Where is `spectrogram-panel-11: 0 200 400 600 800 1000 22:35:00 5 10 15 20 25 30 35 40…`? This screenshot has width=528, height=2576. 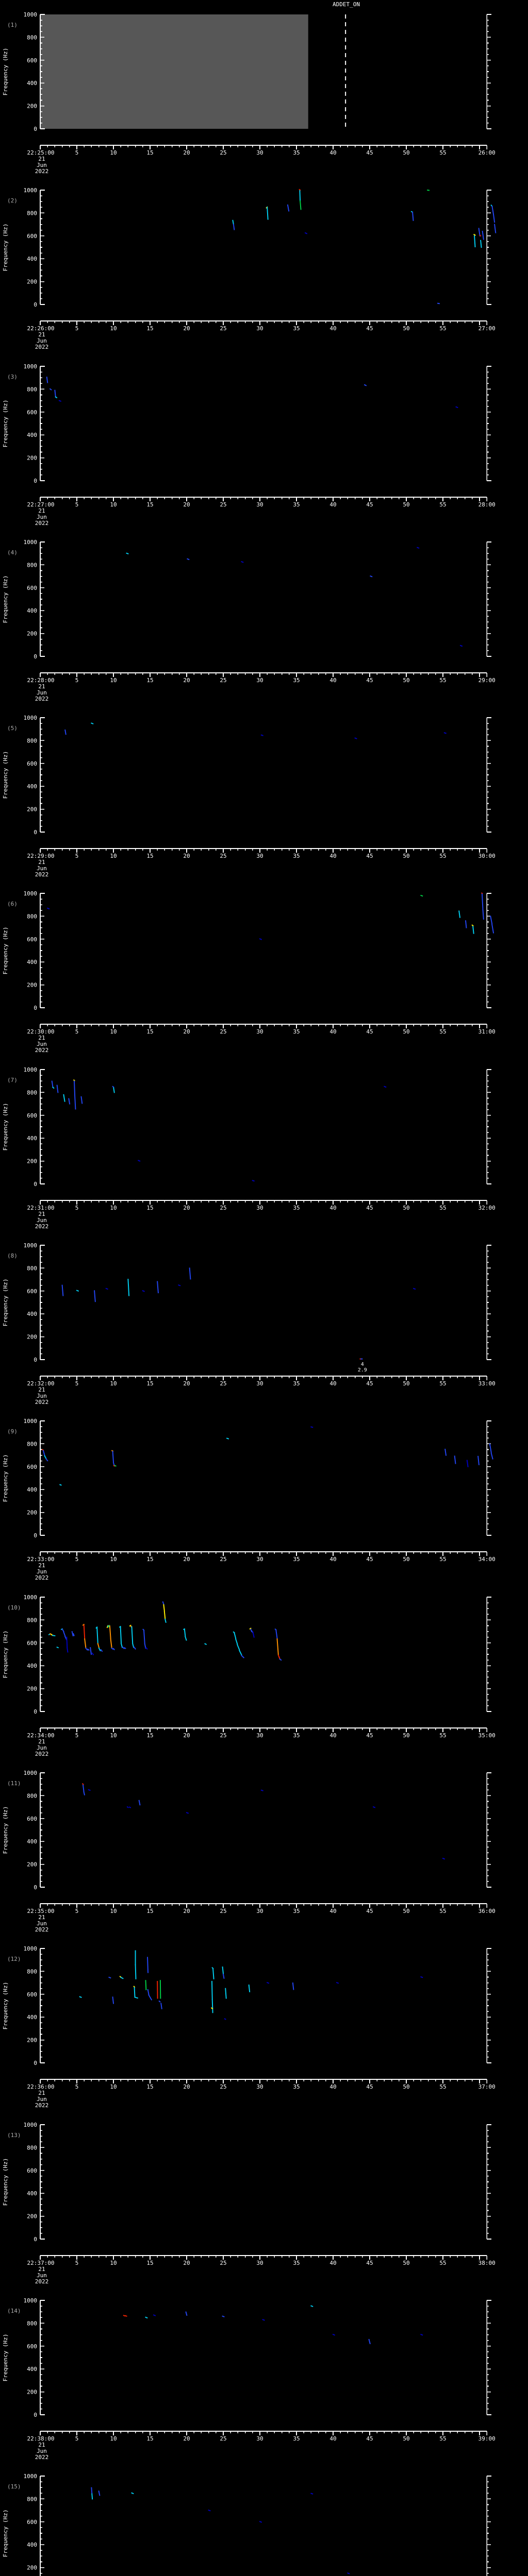
spectrogram-panel-11: 0 200 400 600 800 1000 22:35:00 5 10 15 20 25 30 35 40… is located at coordinates (249, 1851).